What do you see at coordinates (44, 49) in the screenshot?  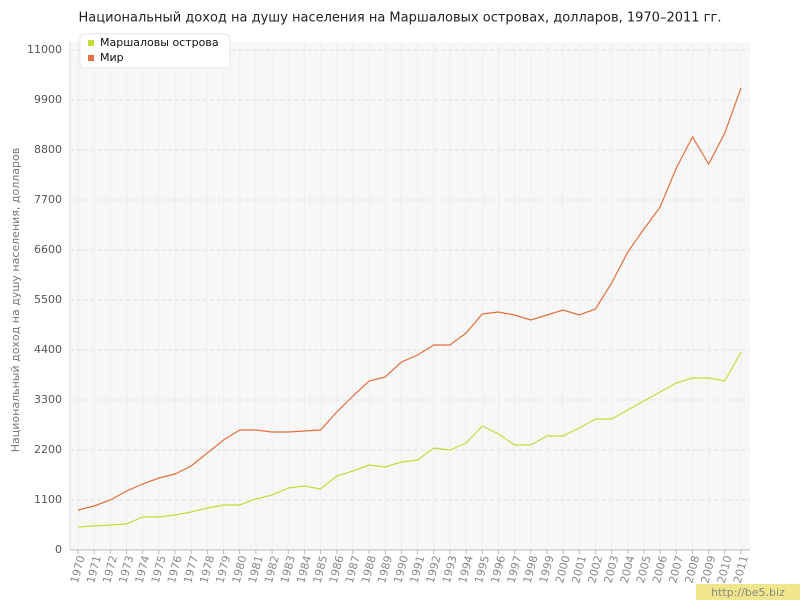 I see `y-tick-label: 11000` at bounding box center [44, 49].